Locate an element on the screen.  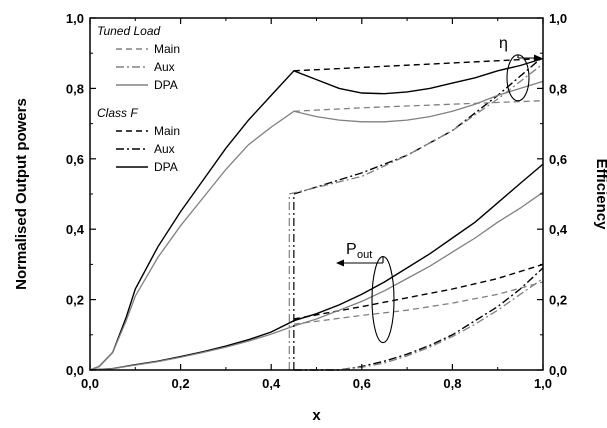
power-ellipse is located at coordinates (383, 300).